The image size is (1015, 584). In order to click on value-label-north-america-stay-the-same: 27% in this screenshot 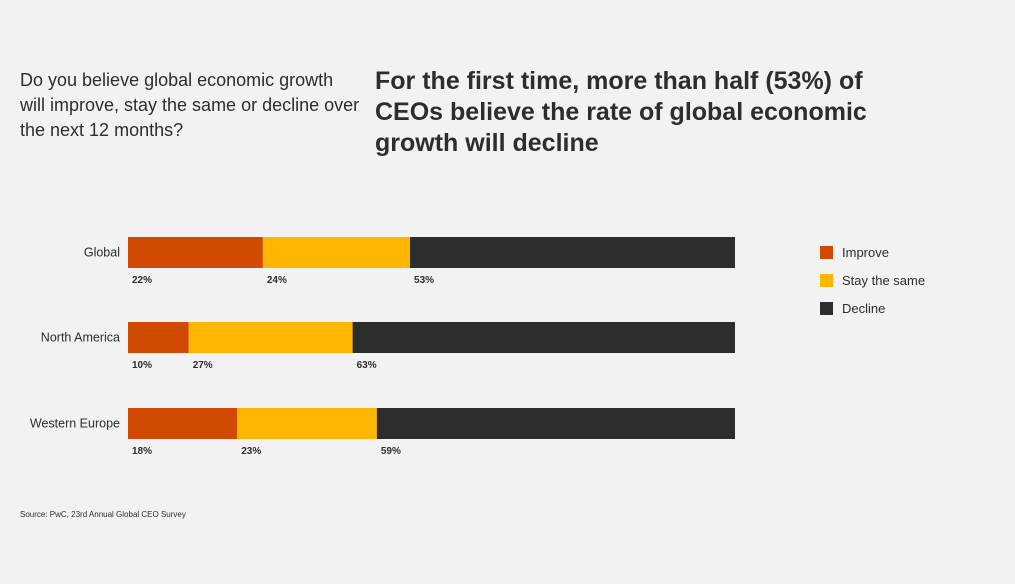, I will do `click(203, 365)`.